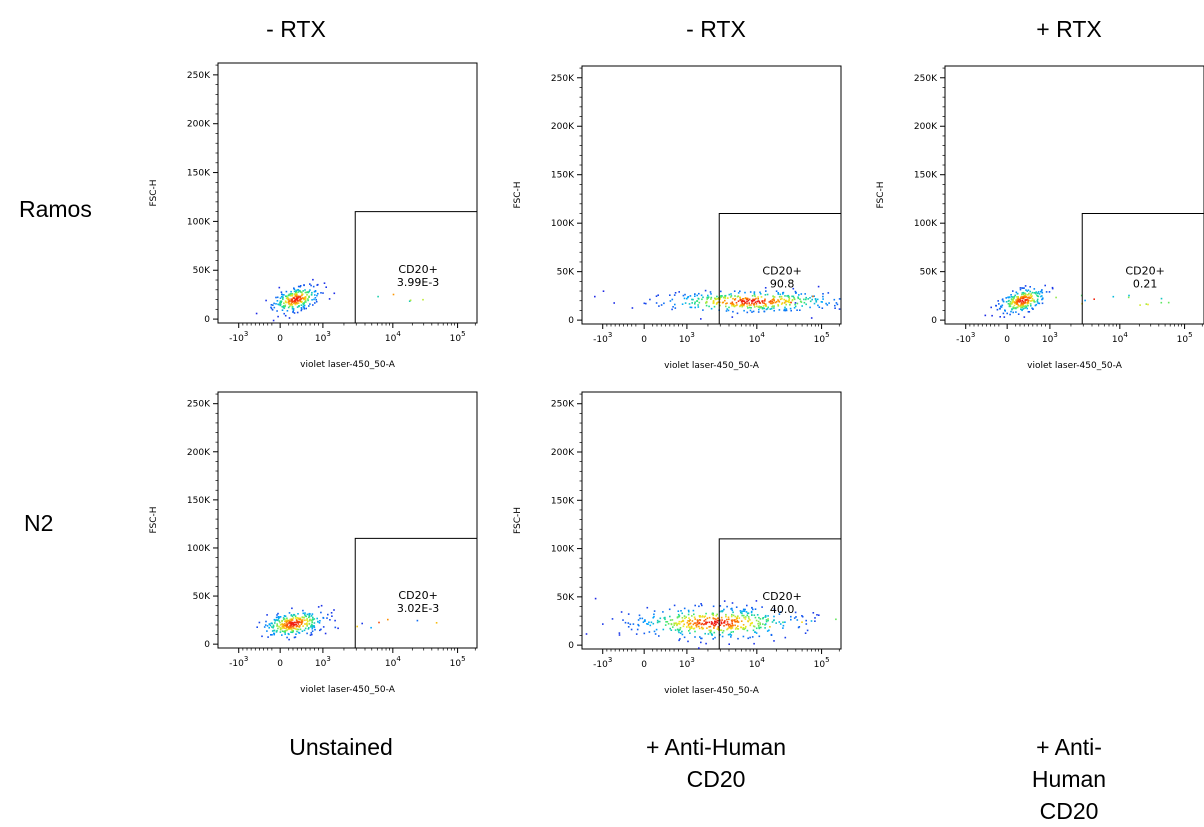 Image resolution: width=1204 pixels, height=827 pixels. I want to click on x-tick-label: 10³, so click(323, 337).